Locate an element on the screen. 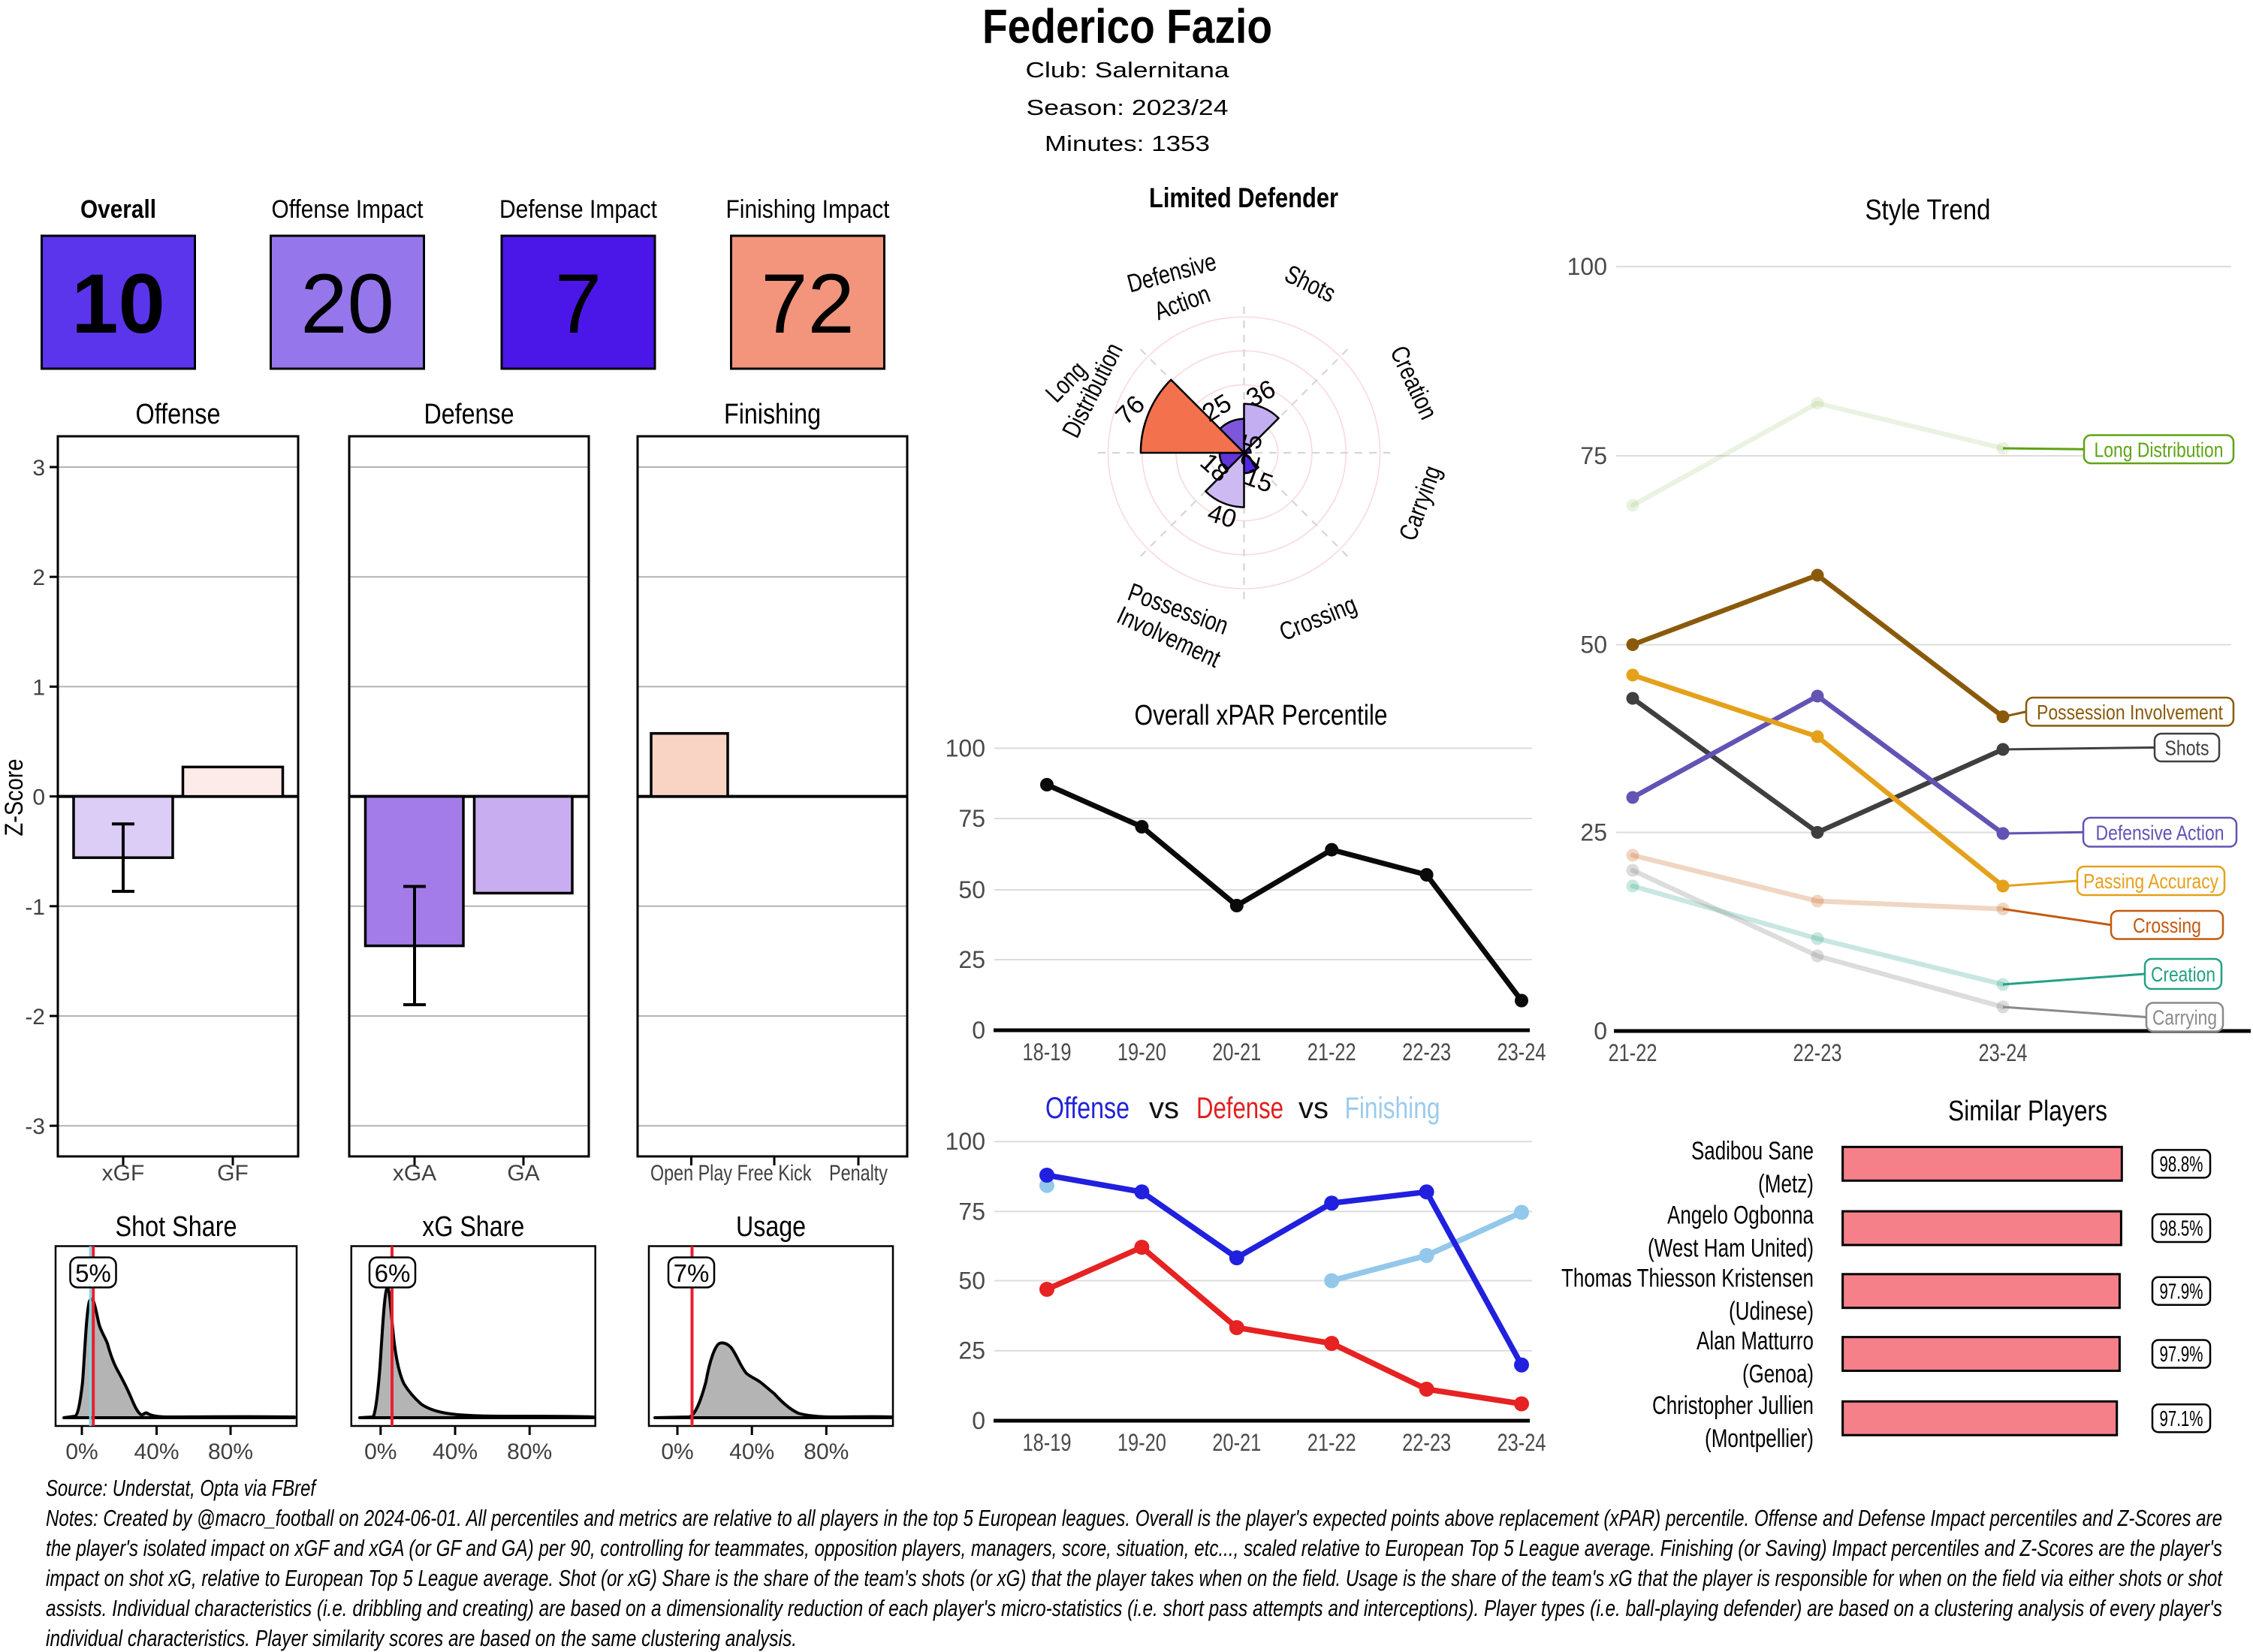 Image resolution: width=2253 pixels, height=1652 pixels. svg-text: 98.8% is located at coordinates (2181, 1165).